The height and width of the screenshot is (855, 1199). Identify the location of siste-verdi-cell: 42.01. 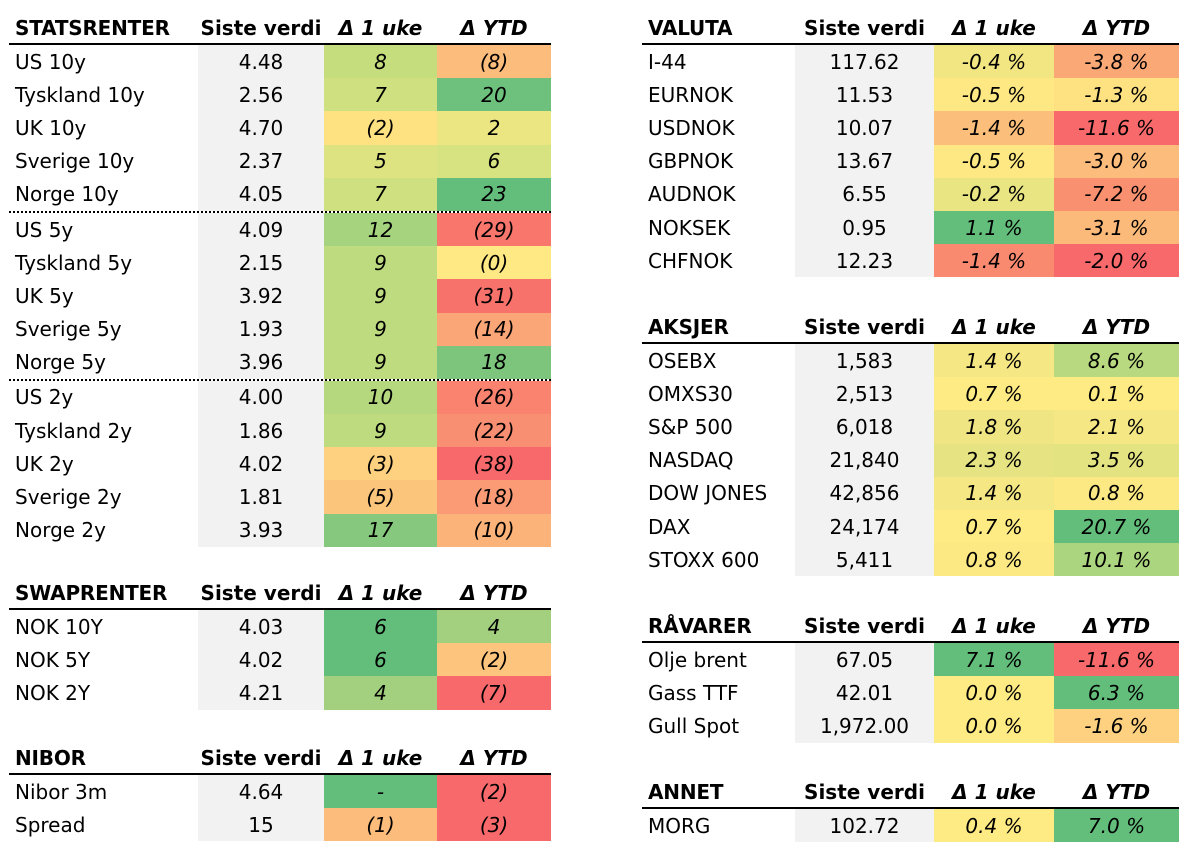
(864, 693).